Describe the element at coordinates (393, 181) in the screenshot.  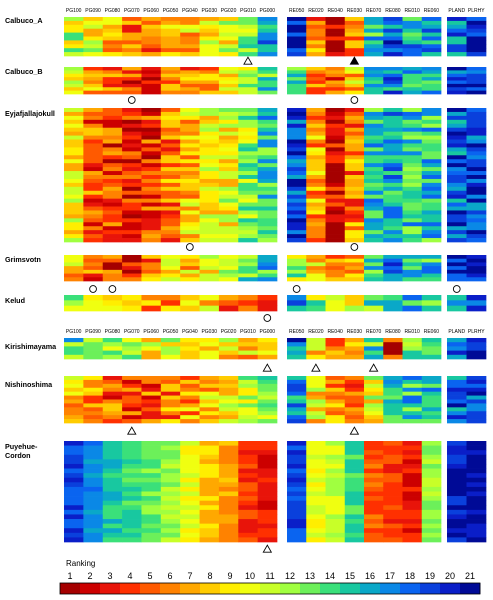
I see `heatmap-cell-eyjafjallajokull-re080-r19` at that location.